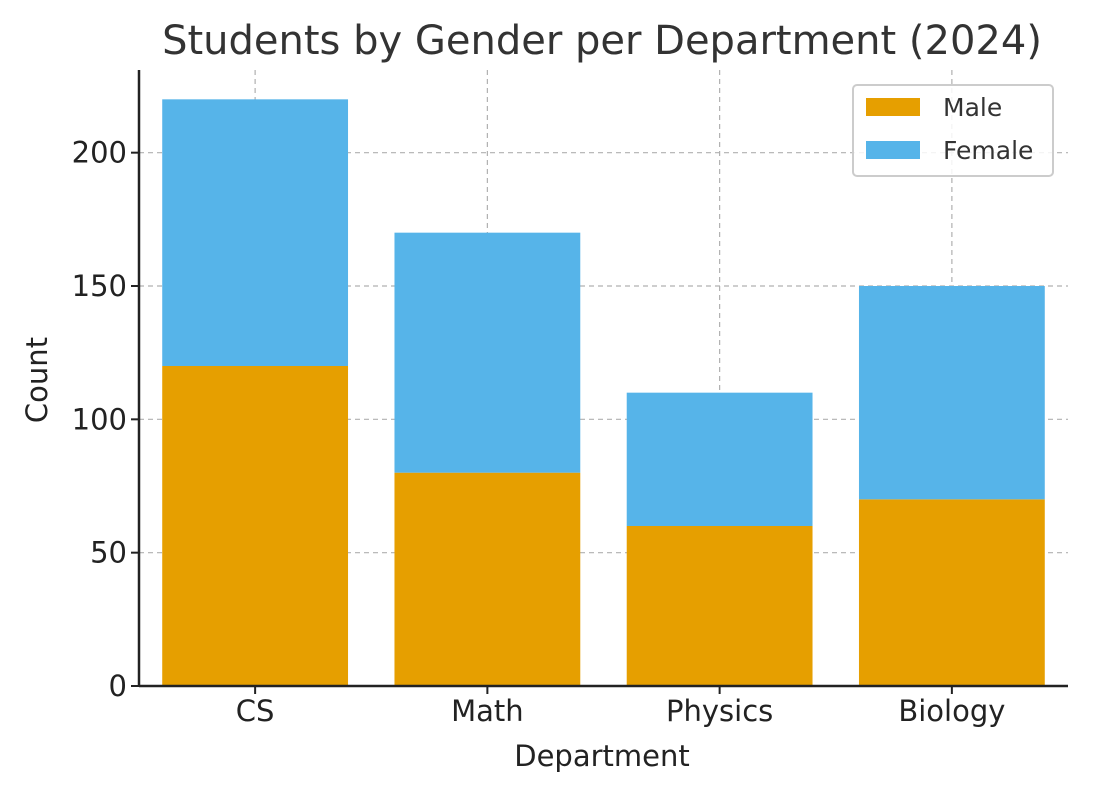 This screenshot has height=797, width=1112. I want to click on x-tick-label: CS, so click(255, 711).